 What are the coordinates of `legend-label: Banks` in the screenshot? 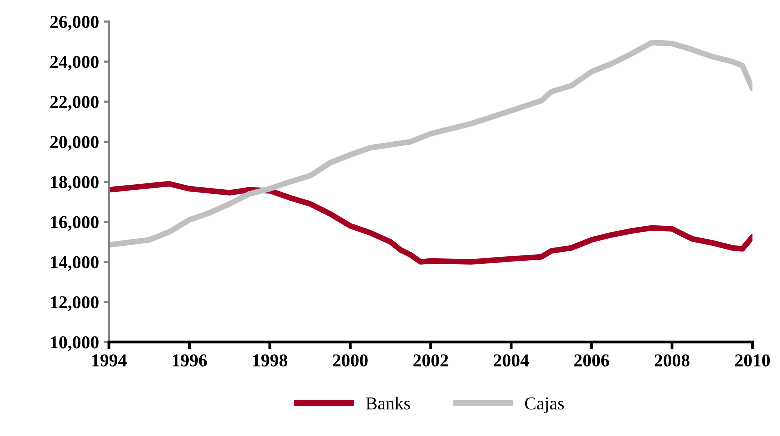 It's located at (388, 403).